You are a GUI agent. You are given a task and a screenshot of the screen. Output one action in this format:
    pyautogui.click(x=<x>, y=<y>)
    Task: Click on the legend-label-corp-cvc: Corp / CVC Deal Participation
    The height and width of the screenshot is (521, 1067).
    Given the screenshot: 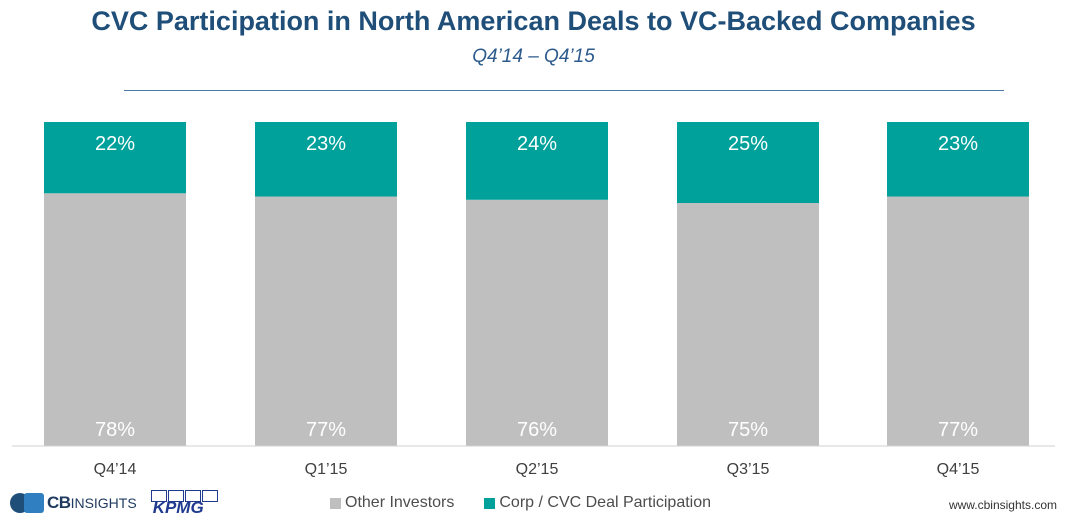 What is the action you would take?
    pyautogui.click(x=605, y=502)
    